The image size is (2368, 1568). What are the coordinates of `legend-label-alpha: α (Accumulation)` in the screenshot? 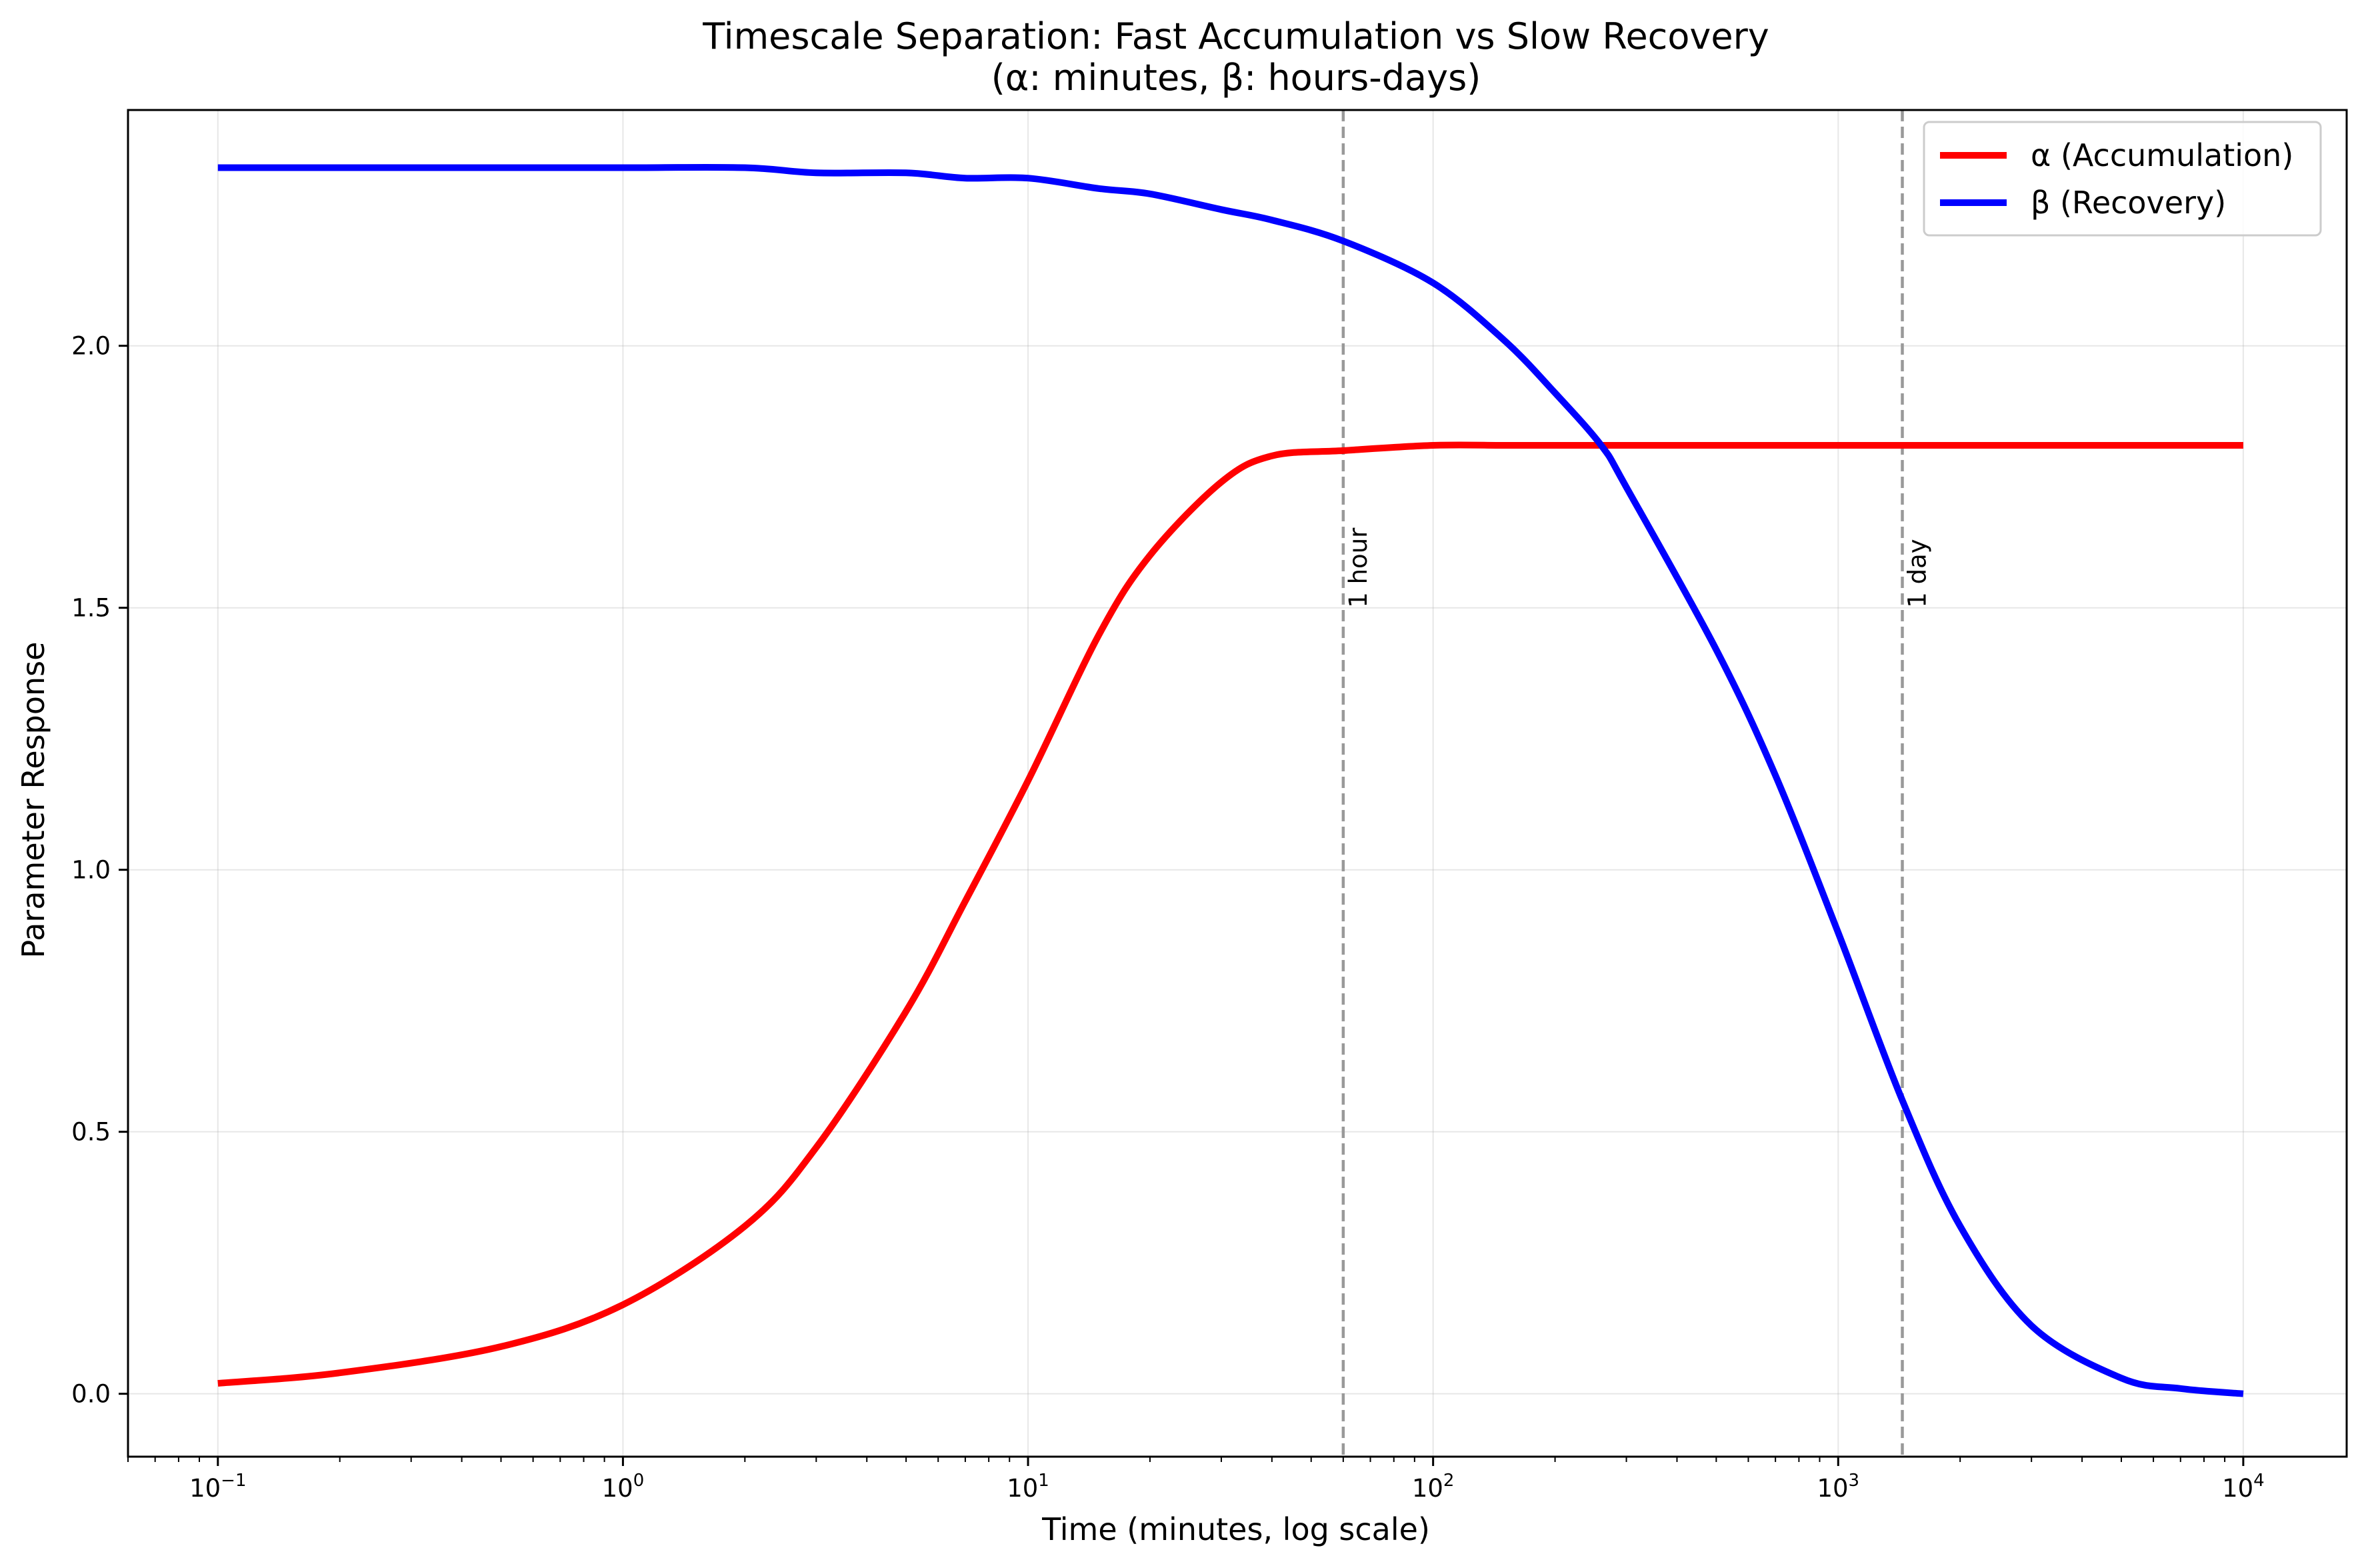 It's located at (2162, 155).